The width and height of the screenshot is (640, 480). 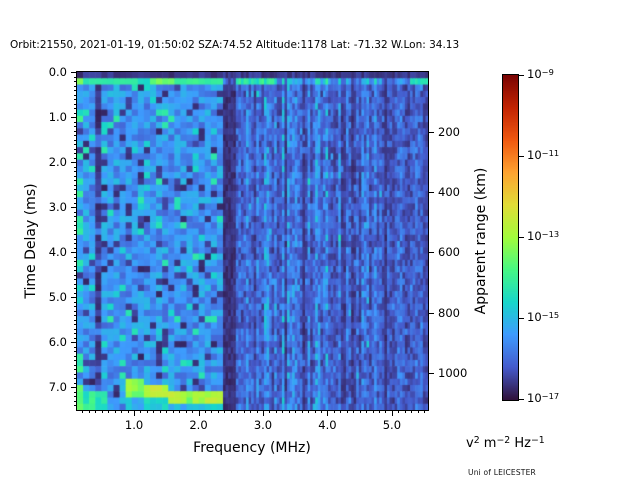 I want to click on y-tick-label: 7.0, so click(x=57, y=387).